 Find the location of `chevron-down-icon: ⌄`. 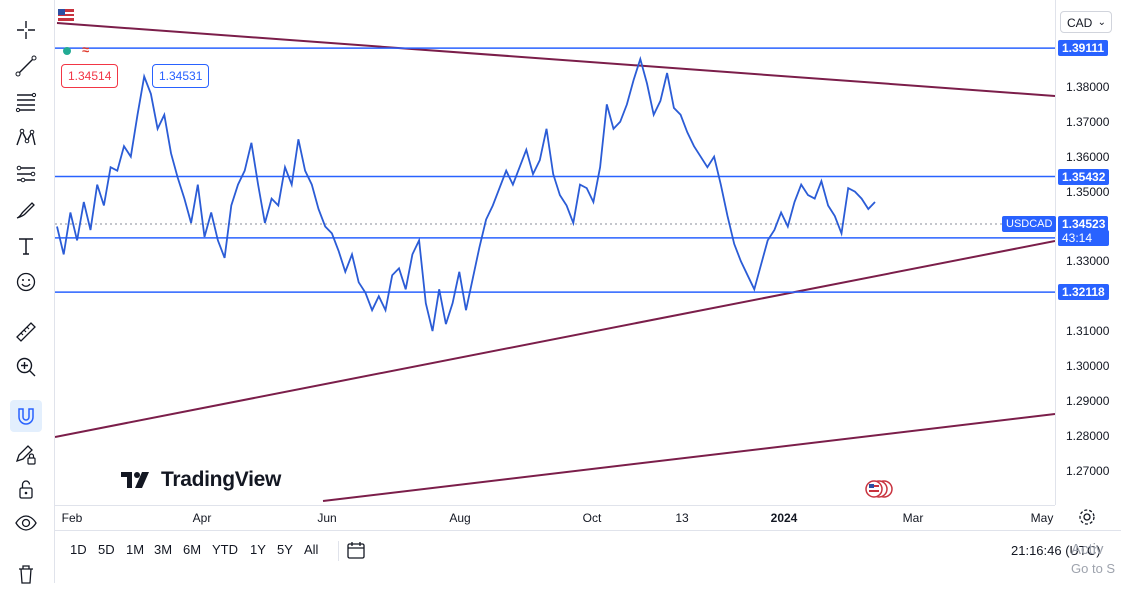

chevron-down-icon: ⌄ is located at coordinates (1101, 22).